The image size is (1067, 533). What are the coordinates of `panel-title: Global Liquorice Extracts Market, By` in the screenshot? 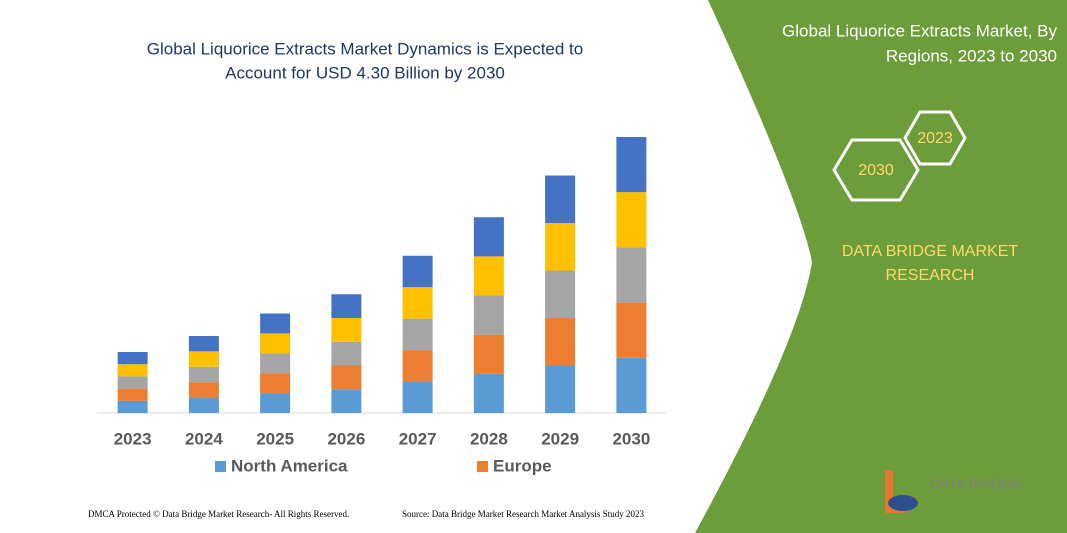 It's located at (919, 30).